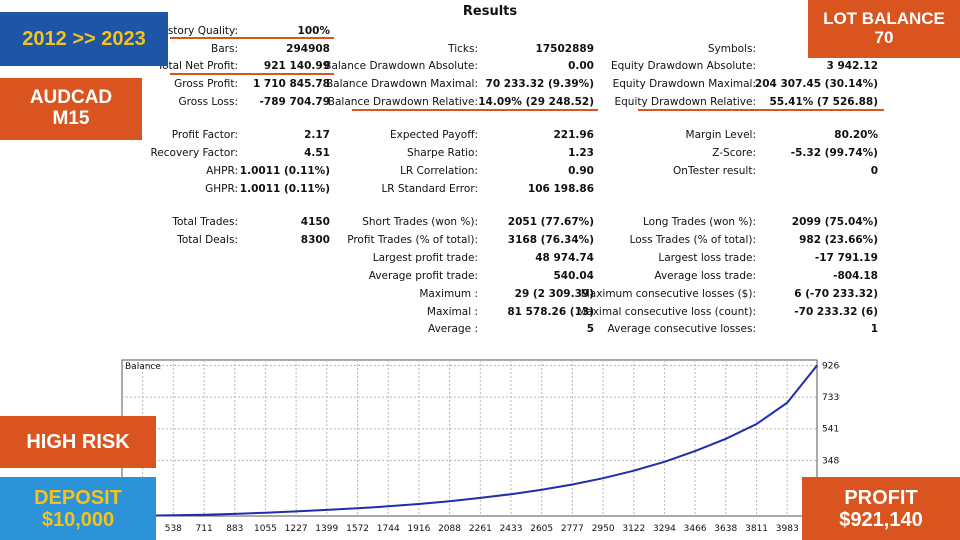 The image size is (960, 540). I want to click on bars-value: 294908, so click(308, 49).